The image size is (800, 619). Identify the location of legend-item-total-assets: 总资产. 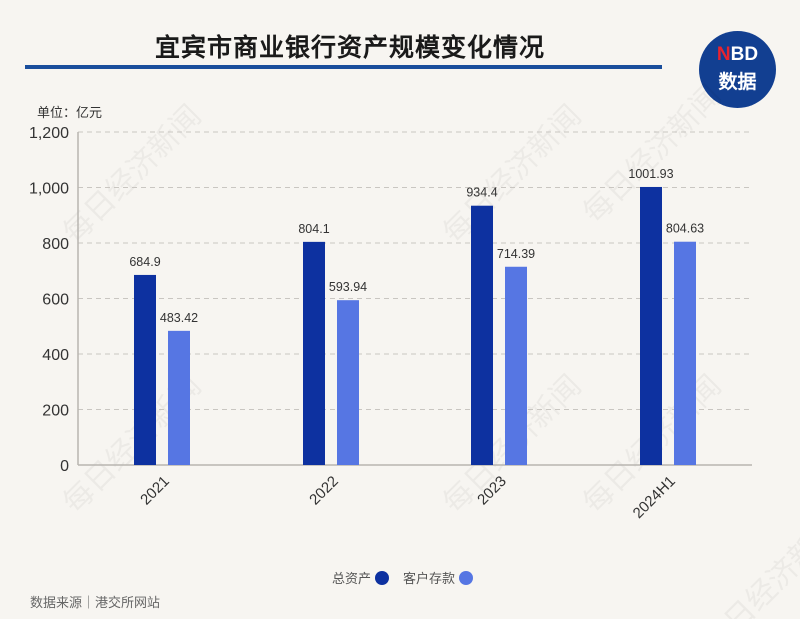
(361, 577).